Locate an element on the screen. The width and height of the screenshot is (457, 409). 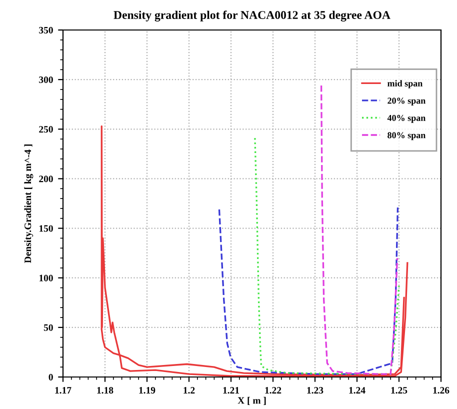
legend-label: 80% span is located at coordinates (407, 136).